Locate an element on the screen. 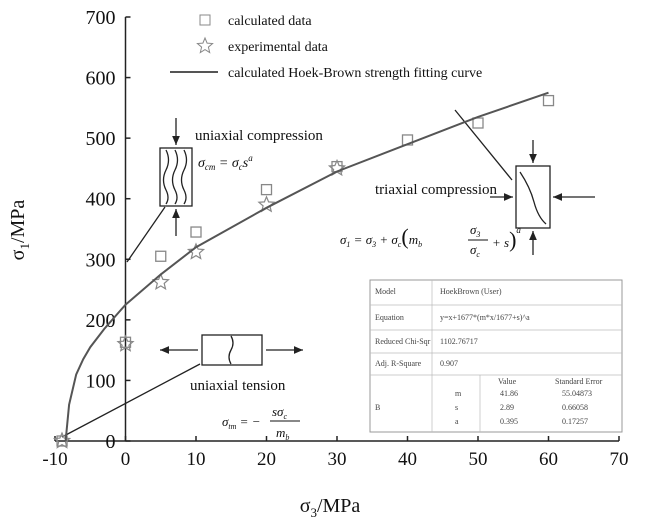  legend-square is located at coordinates (205, 20).